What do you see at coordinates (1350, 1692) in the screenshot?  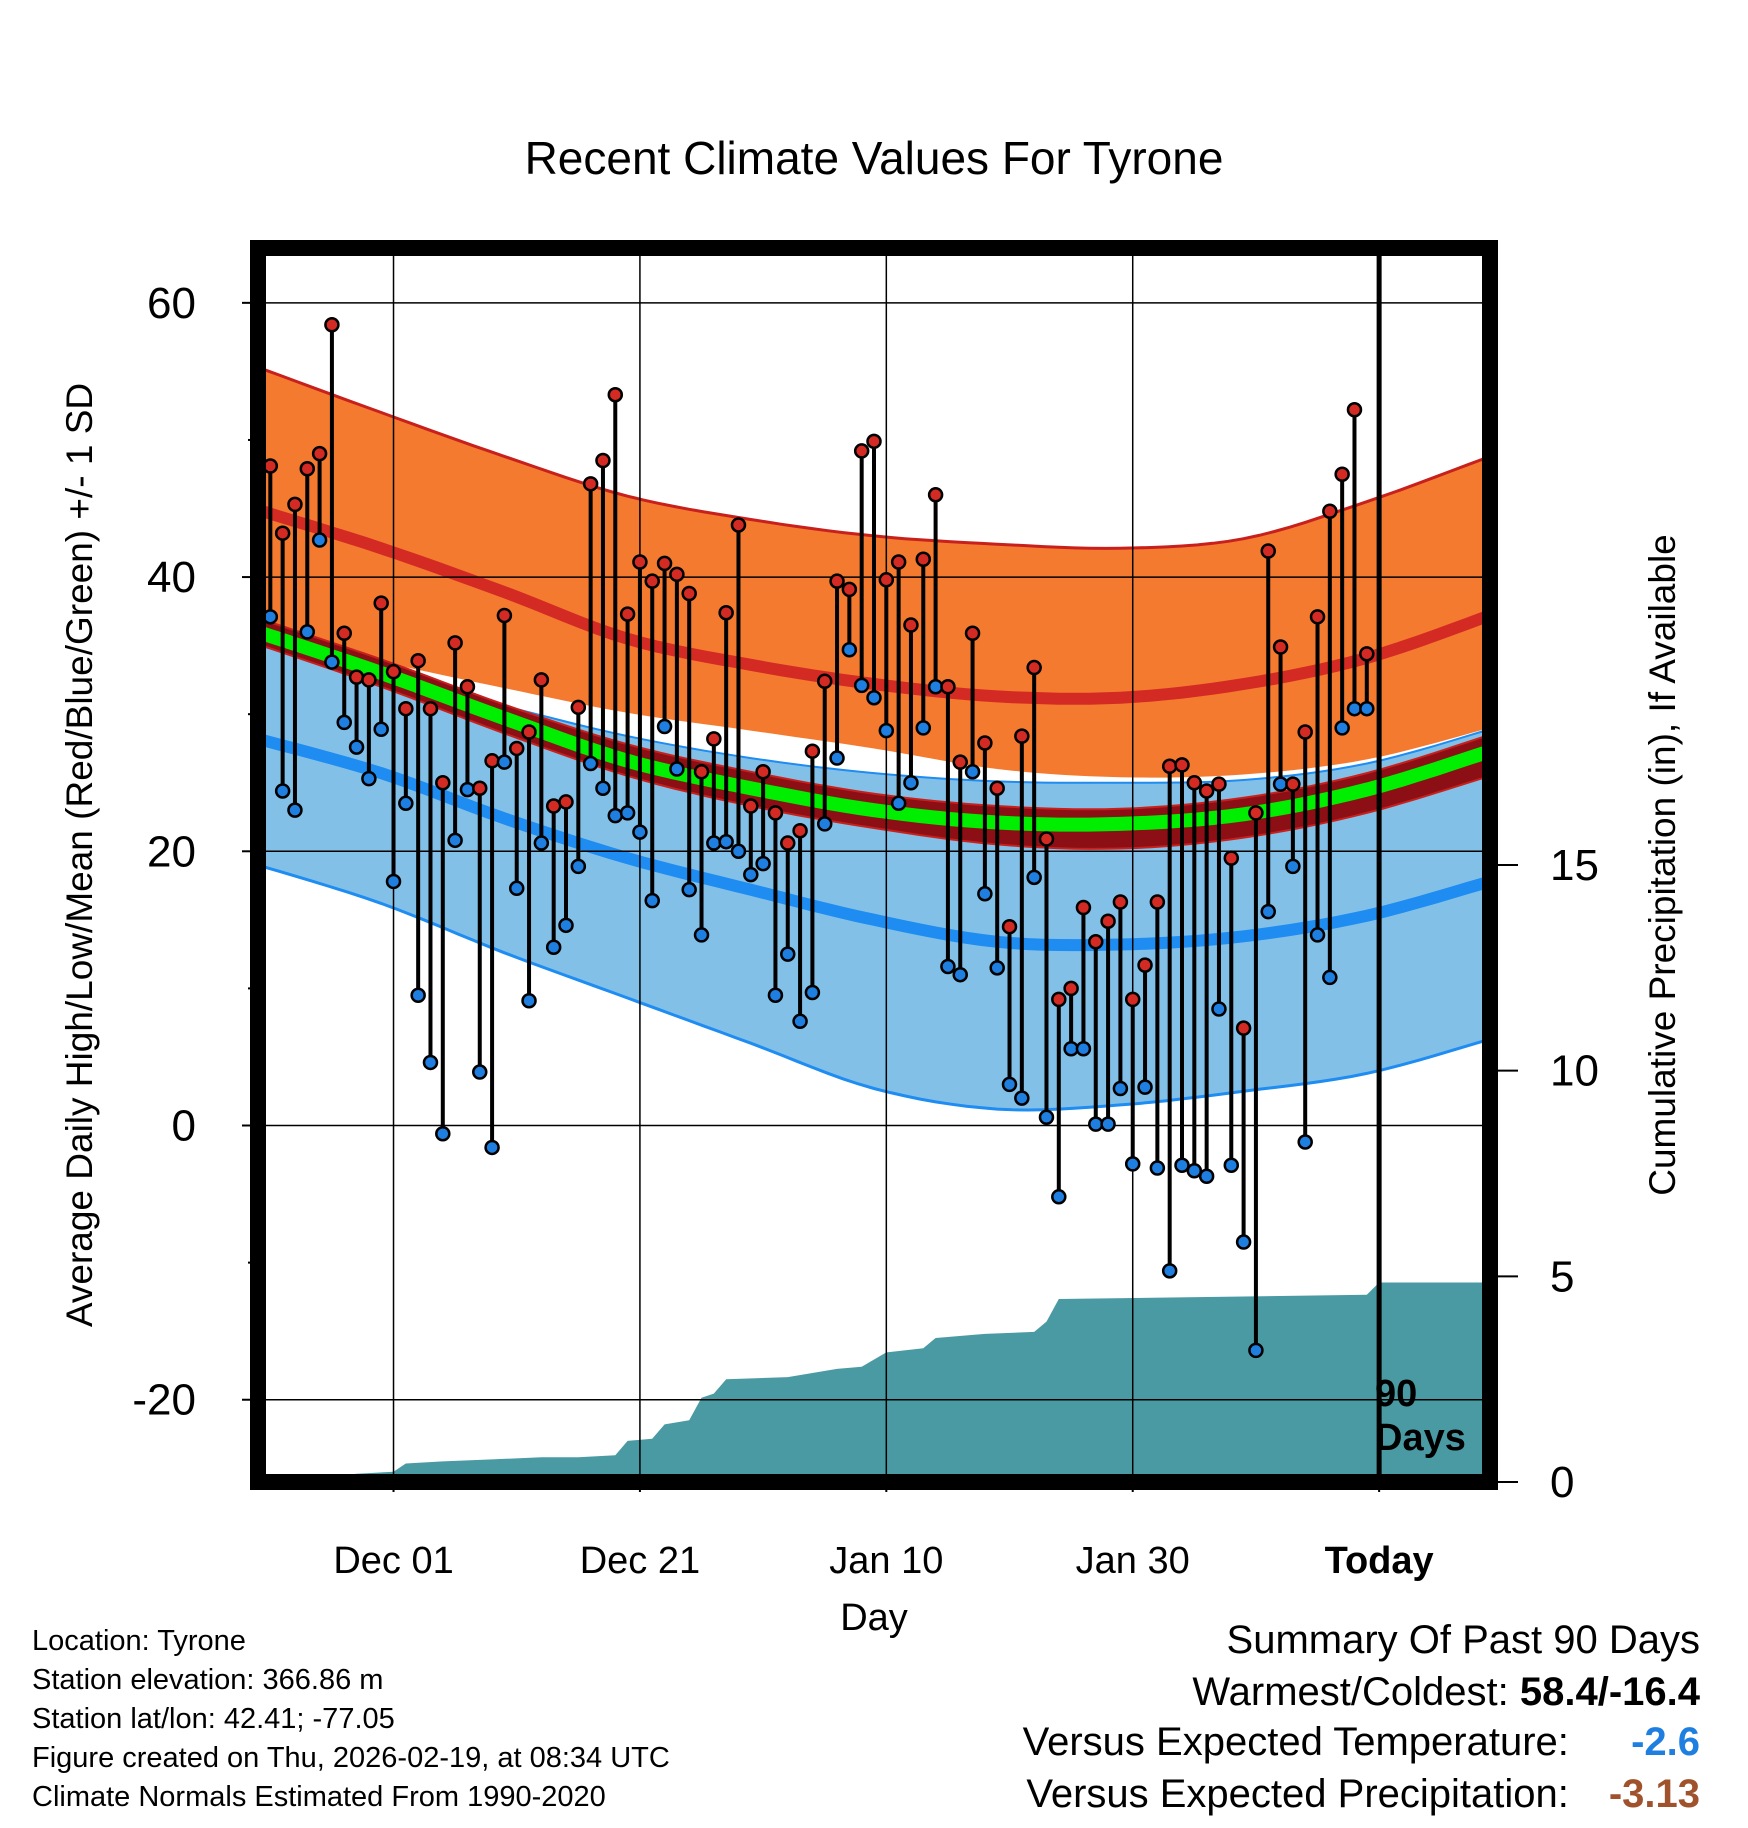 I see `warmest-label: Warmest/Coldest:` at bounding box center [1350, 1692].